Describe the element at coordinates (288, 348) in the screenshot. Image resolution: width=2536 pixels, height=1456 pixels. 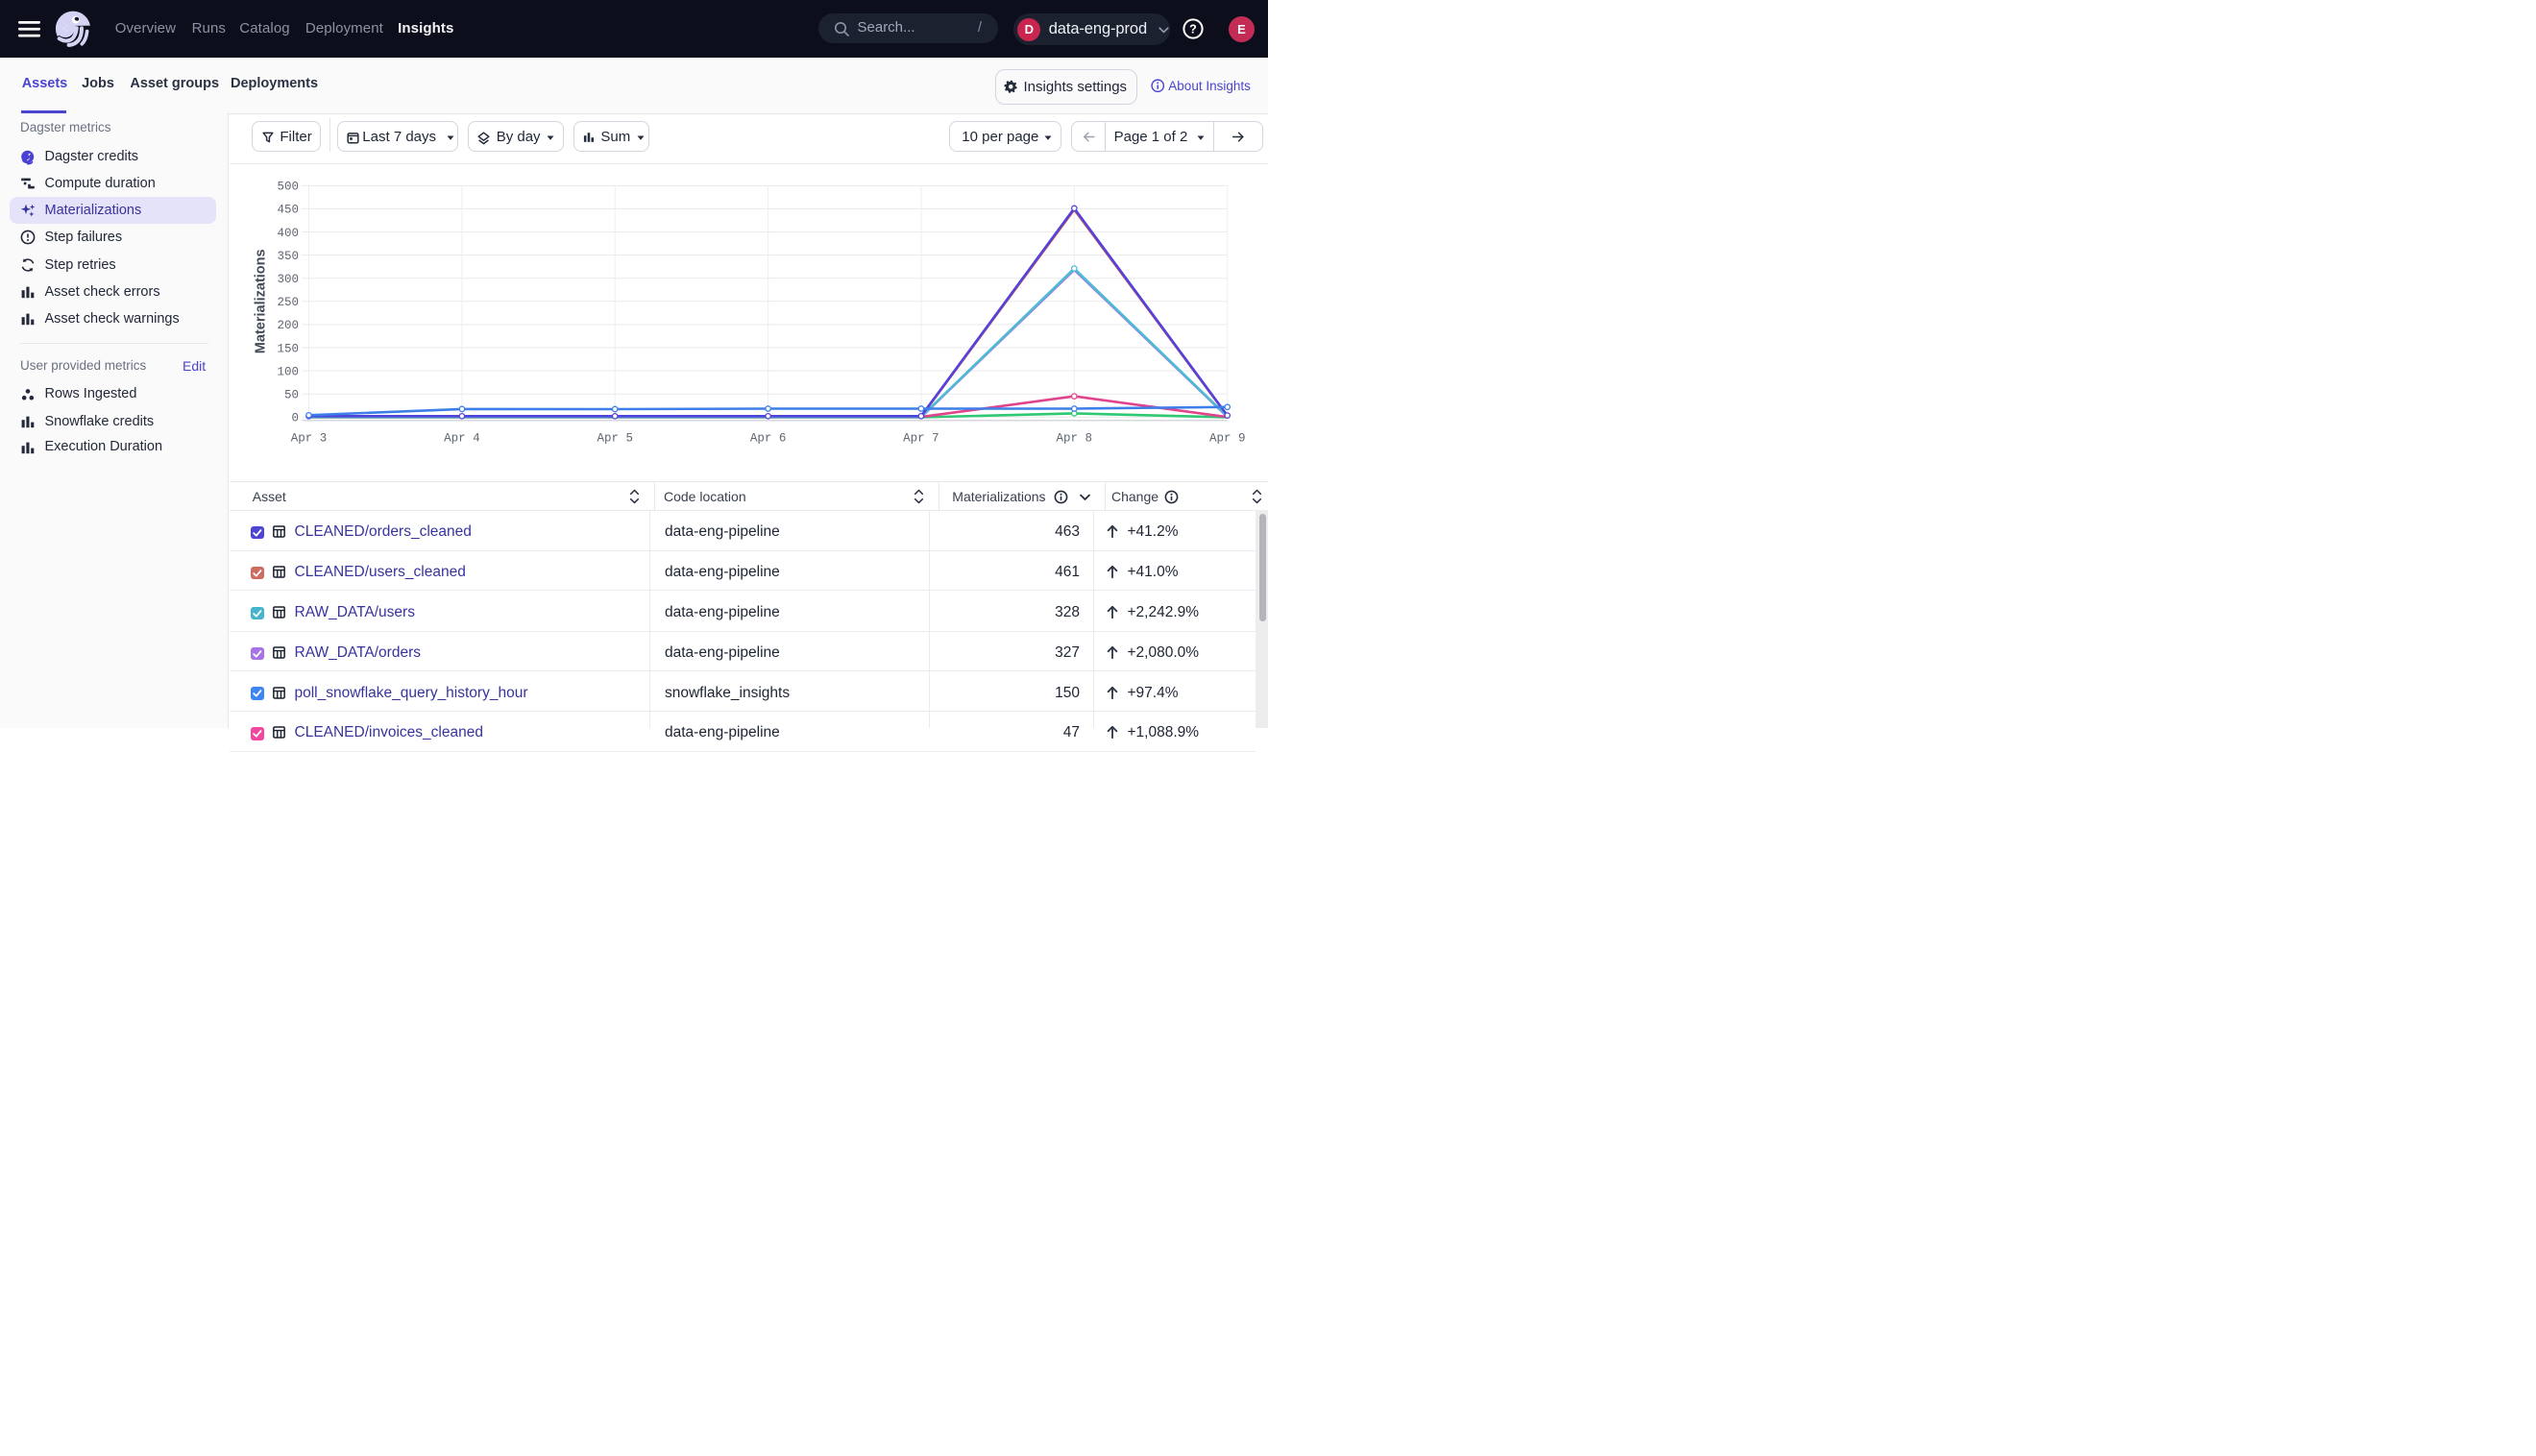
I see `svg-text: 150` at that location.